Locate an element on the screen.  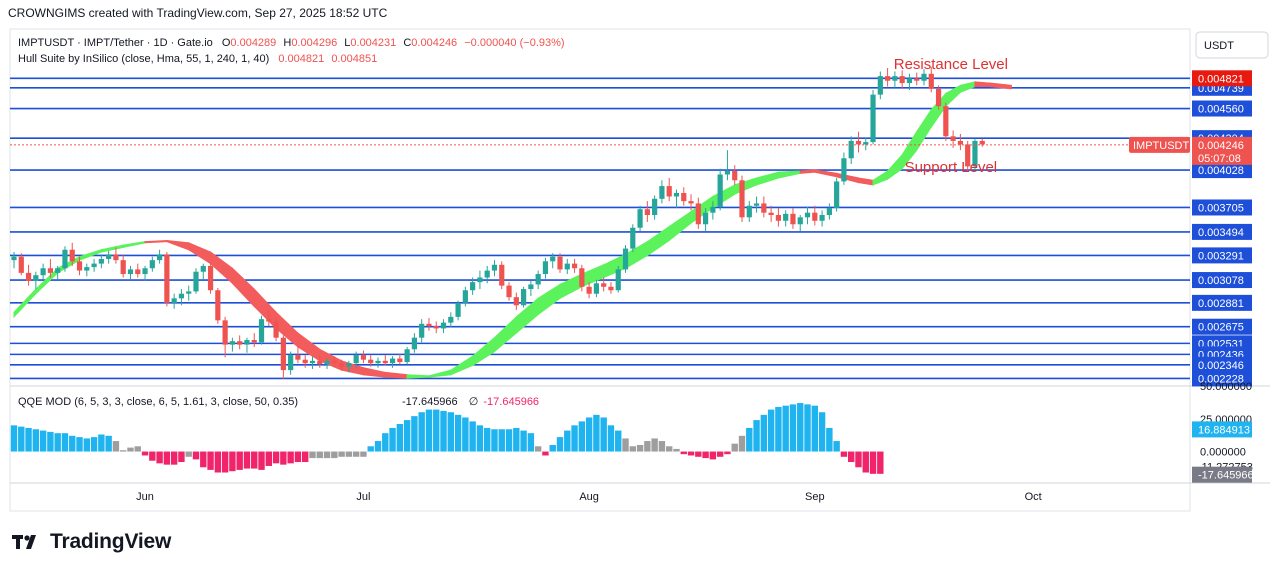
qqe-tick-2: 0.000000 is located at coordinates (1223, 453).